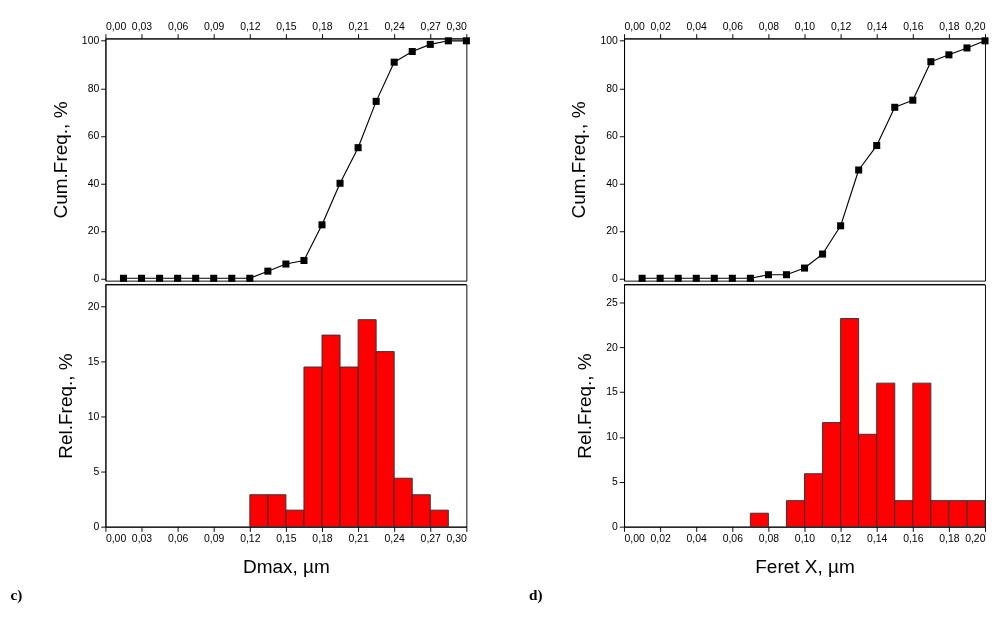  What do you see at coordinates (457, 27) in the screenshot?
I see `x2-tick-label: 0,30` at bounding box center [457, 27].